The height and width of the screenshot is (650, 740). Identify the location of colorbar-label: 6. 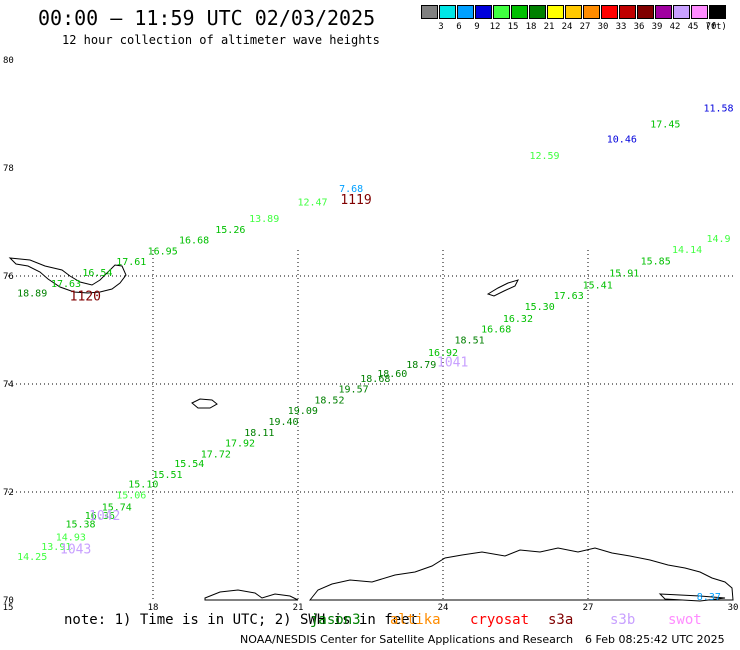
(459, 27).